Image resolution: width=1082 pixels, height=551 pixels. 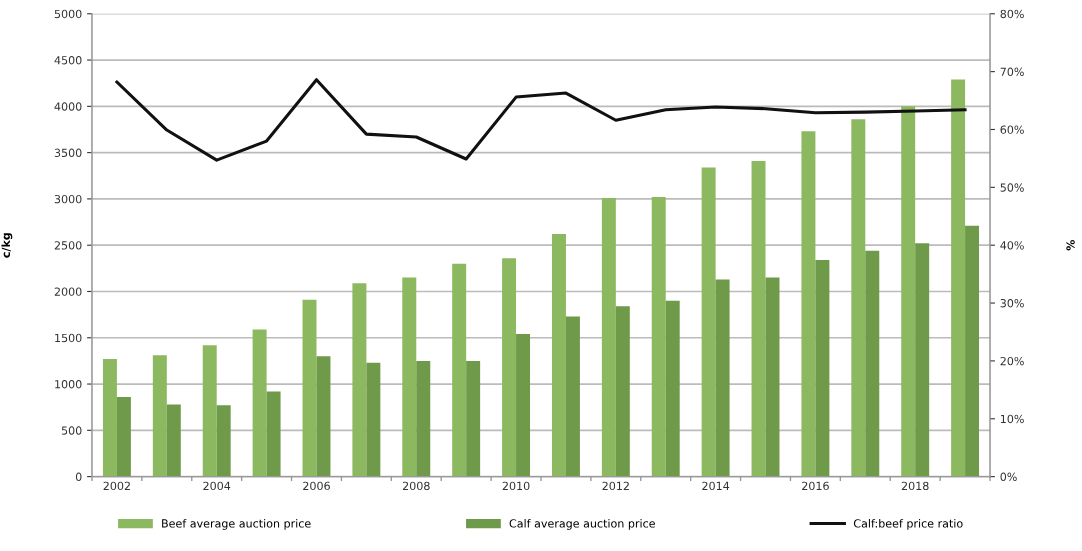 I want to click on x-tick-label: 2016, so click(x=815, y=486).